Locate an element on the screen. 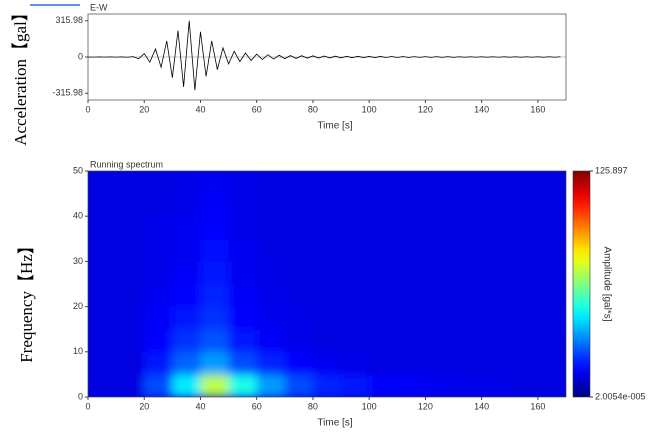  x-tick-label: 0 is located at coordinates (87, 109).